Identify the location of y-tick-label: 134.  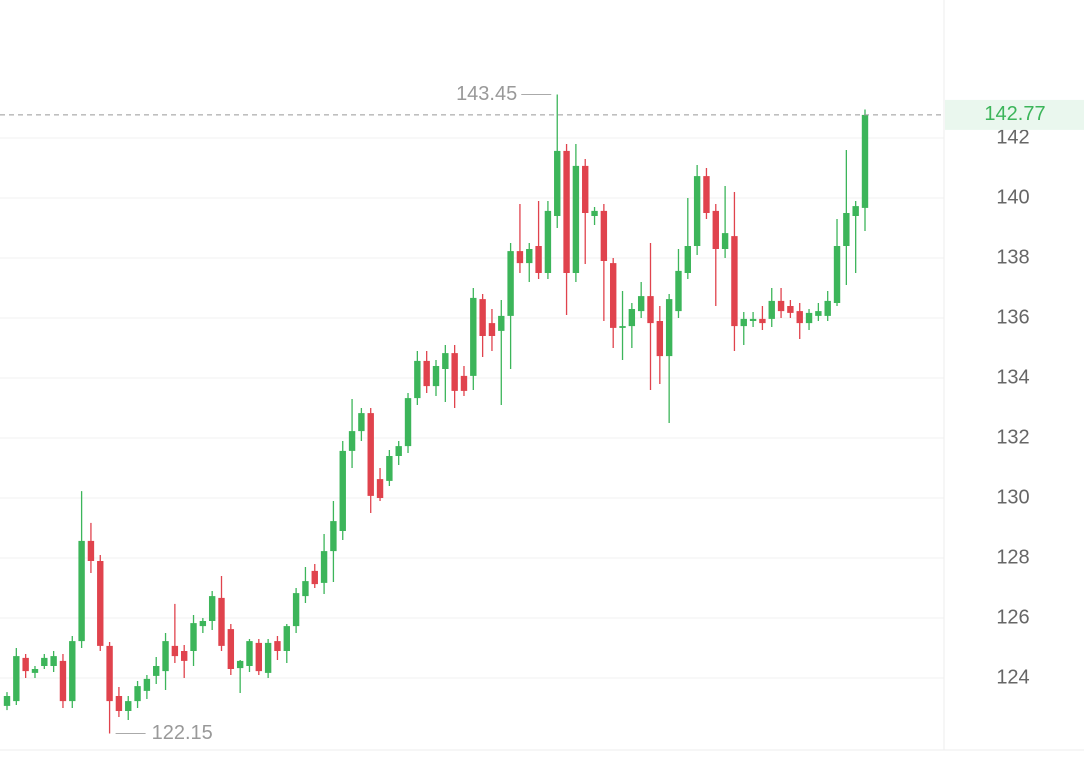
(1012, 377).